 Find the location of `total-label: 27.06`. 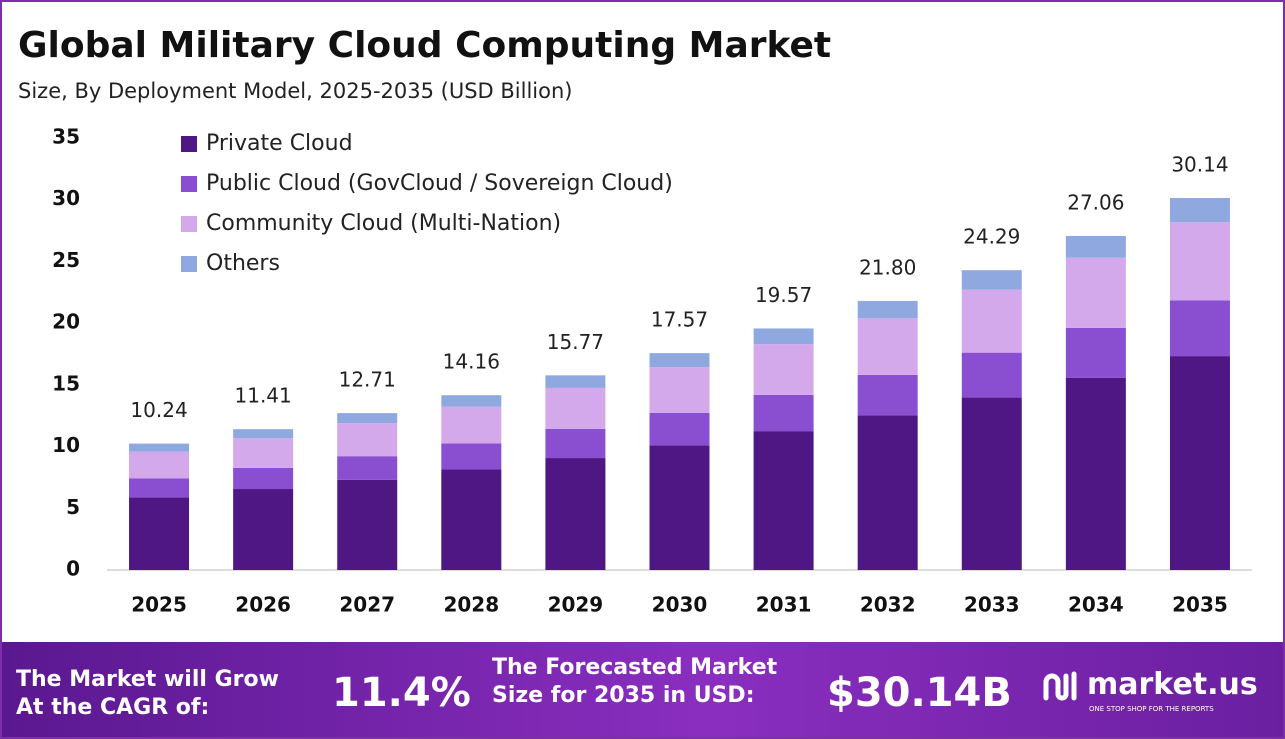

total-label: 27.06 is located at coordinates (1095, 203).